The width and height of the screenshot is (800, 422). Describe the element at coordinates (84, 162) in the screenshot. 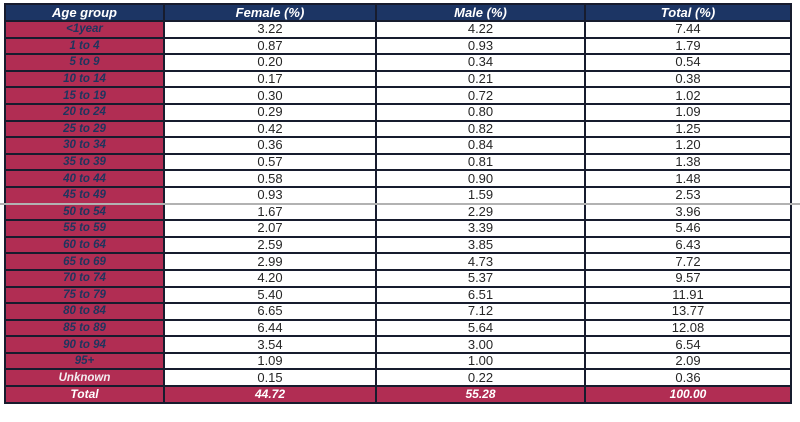

I see `age-group-cell: 35 to 39` at that location.